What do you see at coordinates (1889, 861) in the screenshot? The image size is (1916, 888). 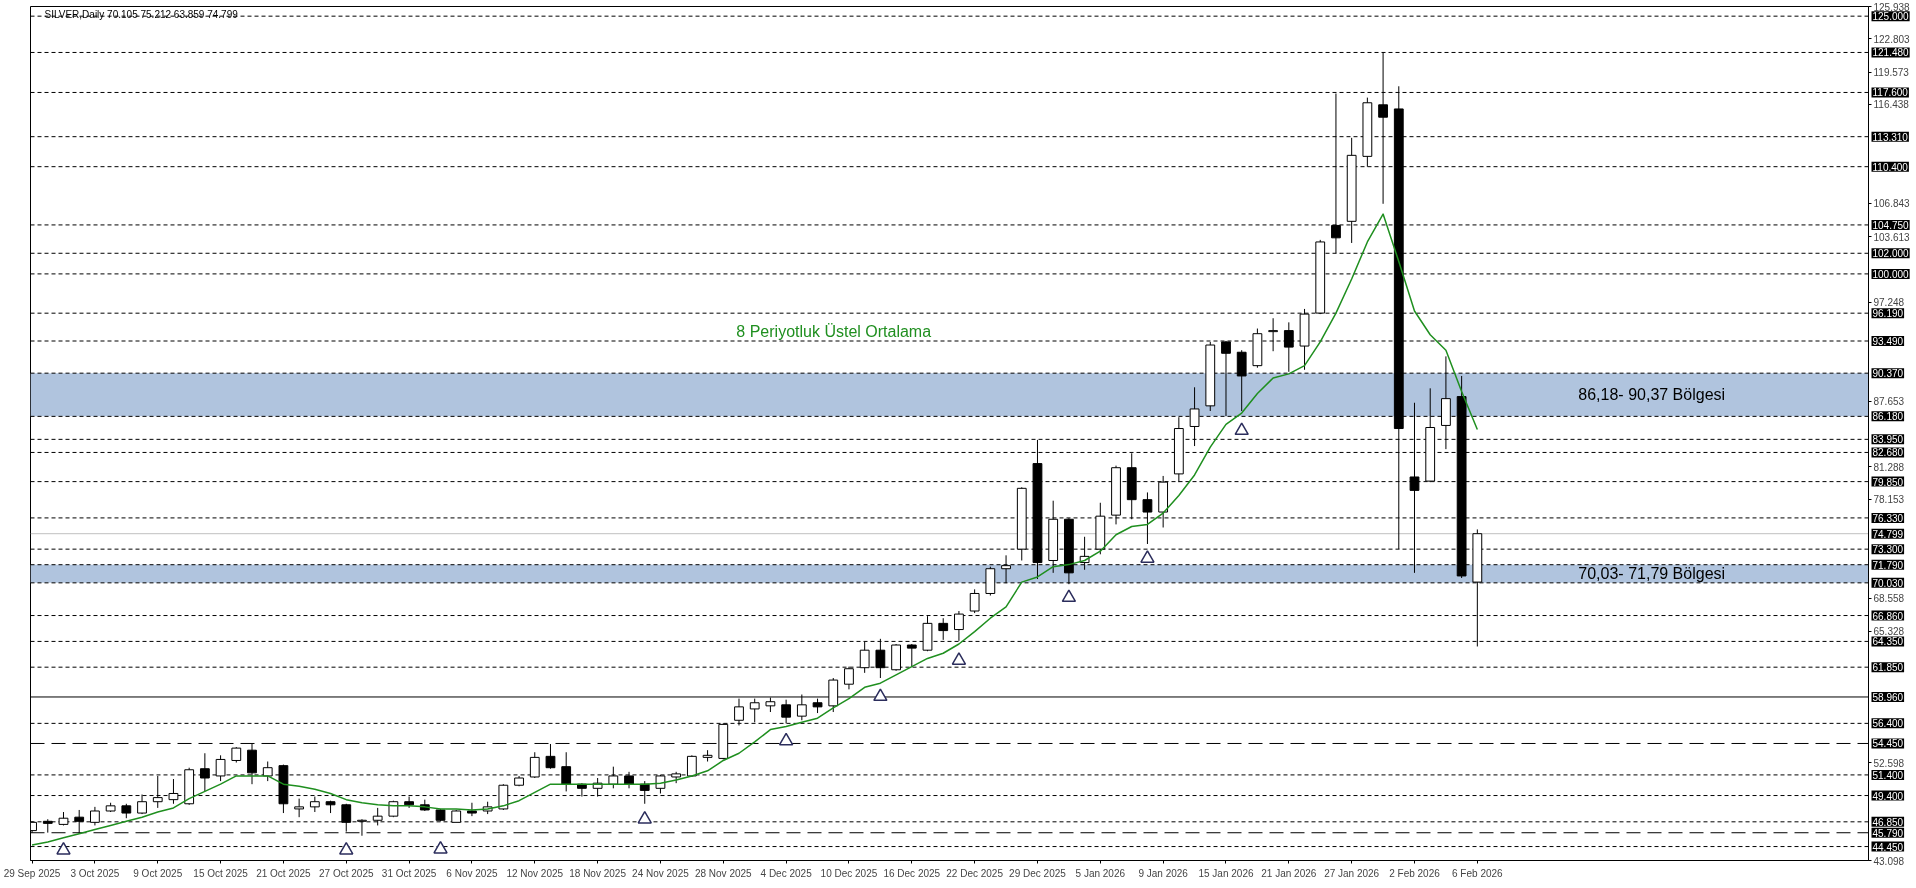 I see `y-tick-label: 43.098` at bounding box center [1889, 861].